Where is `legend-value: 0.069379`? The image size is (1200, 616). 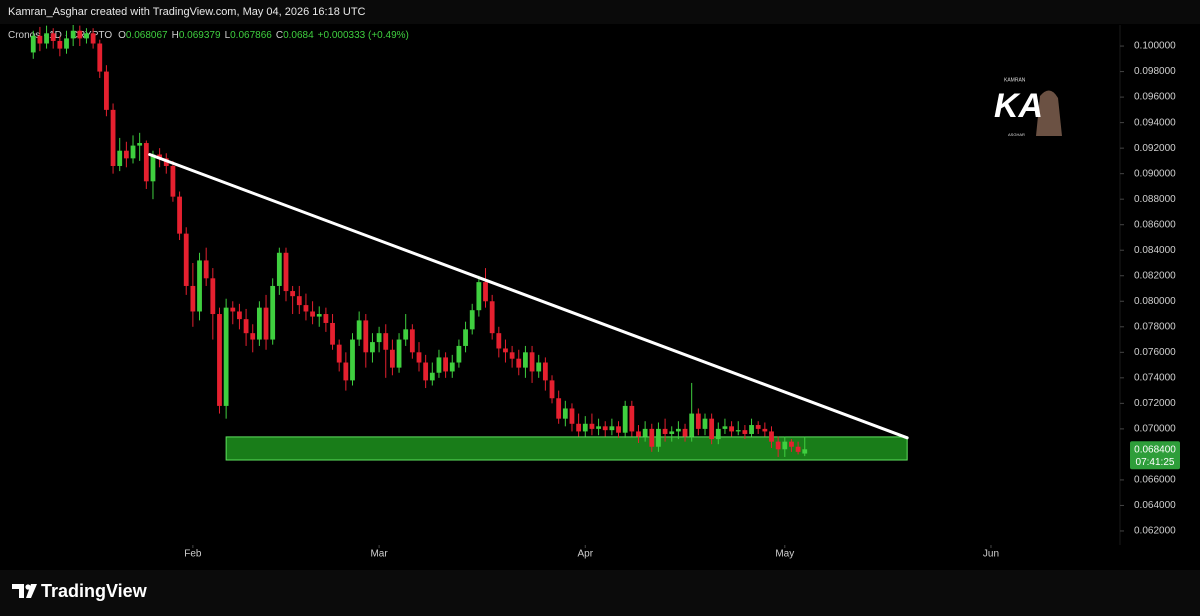 legend-value: 0.069379 is located at coordinates (200, 35).